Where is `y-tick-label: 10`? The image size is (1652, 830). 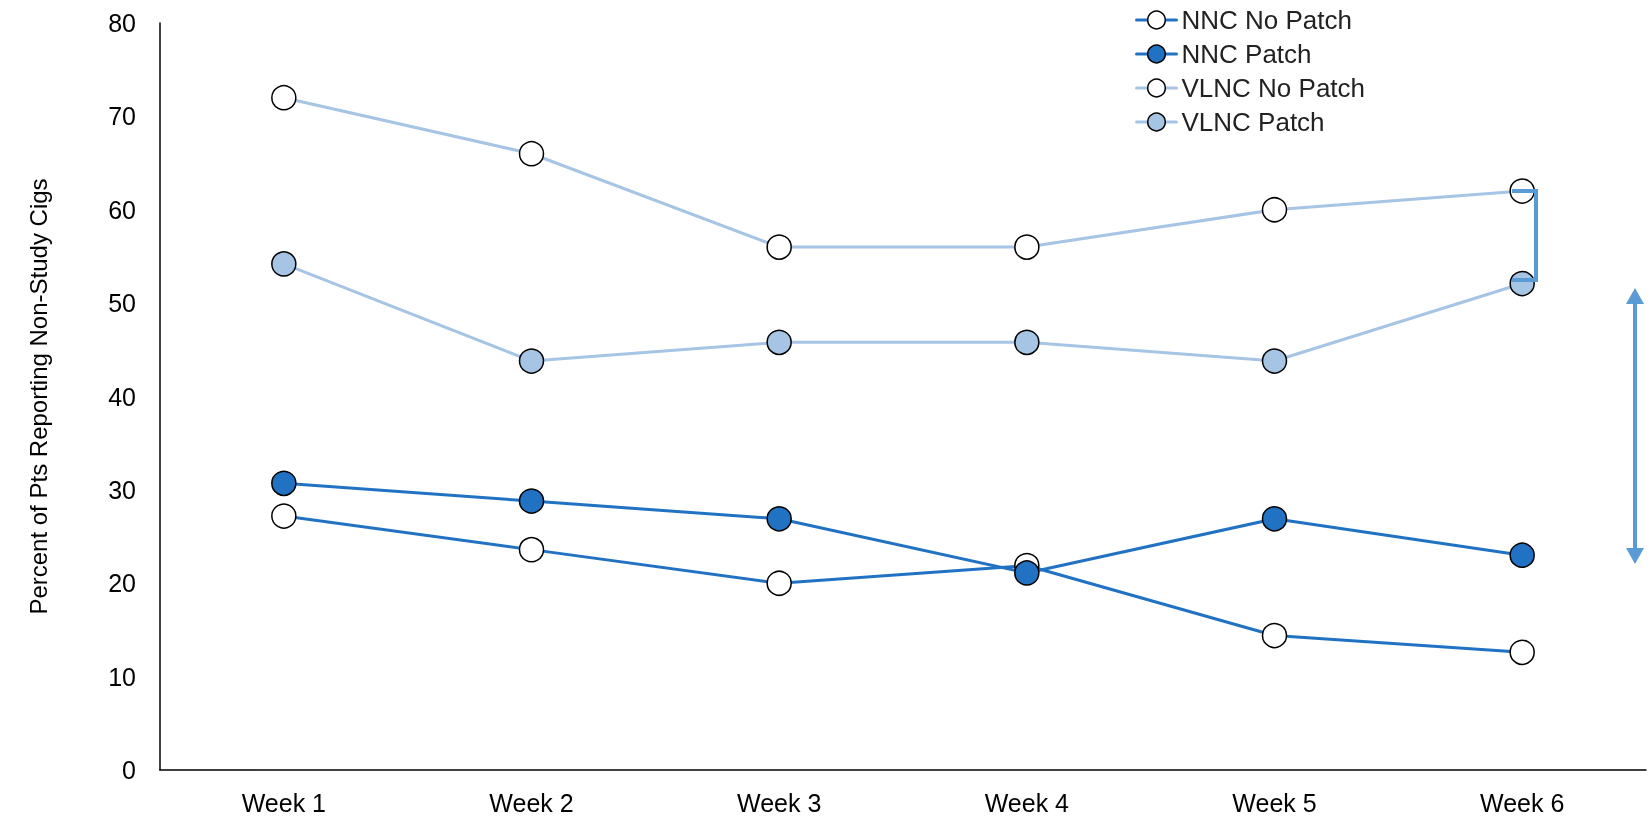 y-tick-label: 10 is located at coordinates (122, 676).